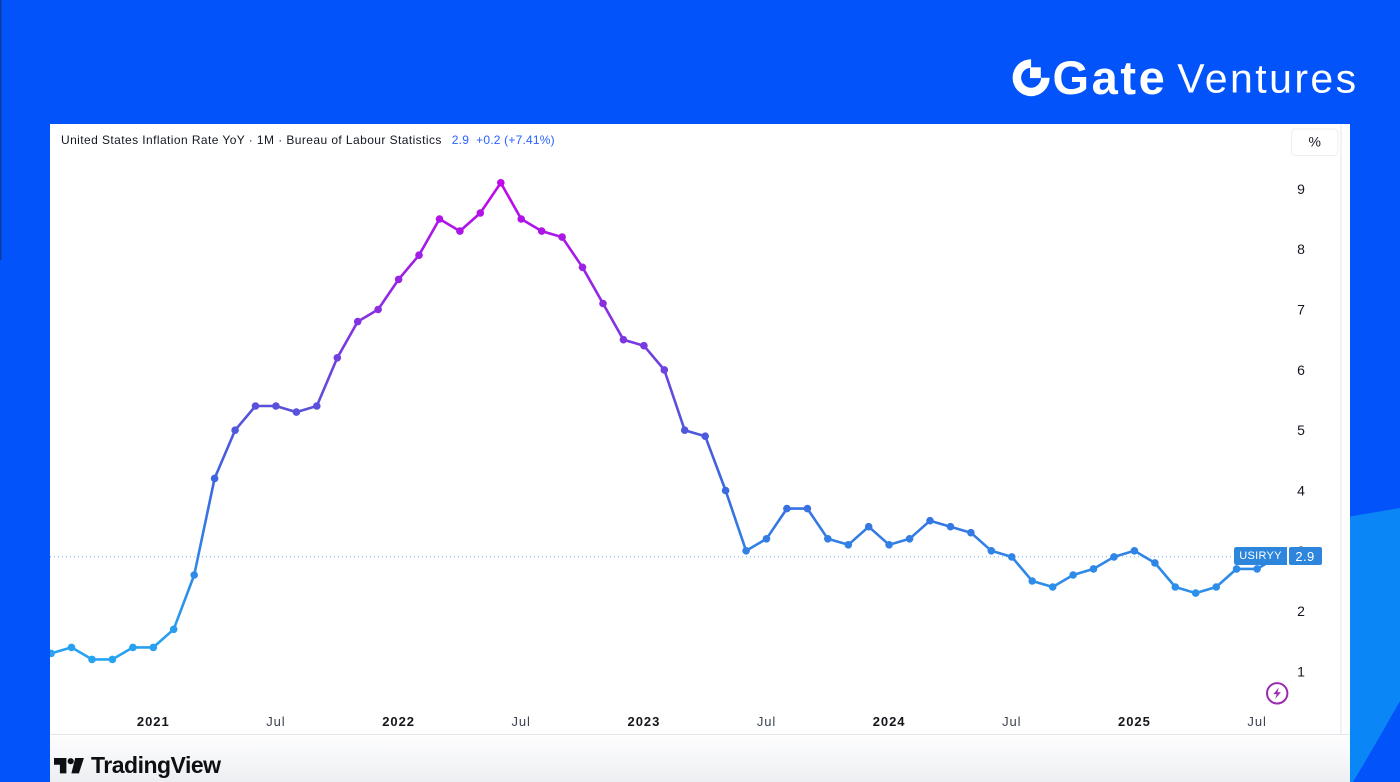 This screenshot has width=1400, height=782. Describe the element at coordinates (1301, 310) in the screenshot. I see `svg-text: 7` at that location.